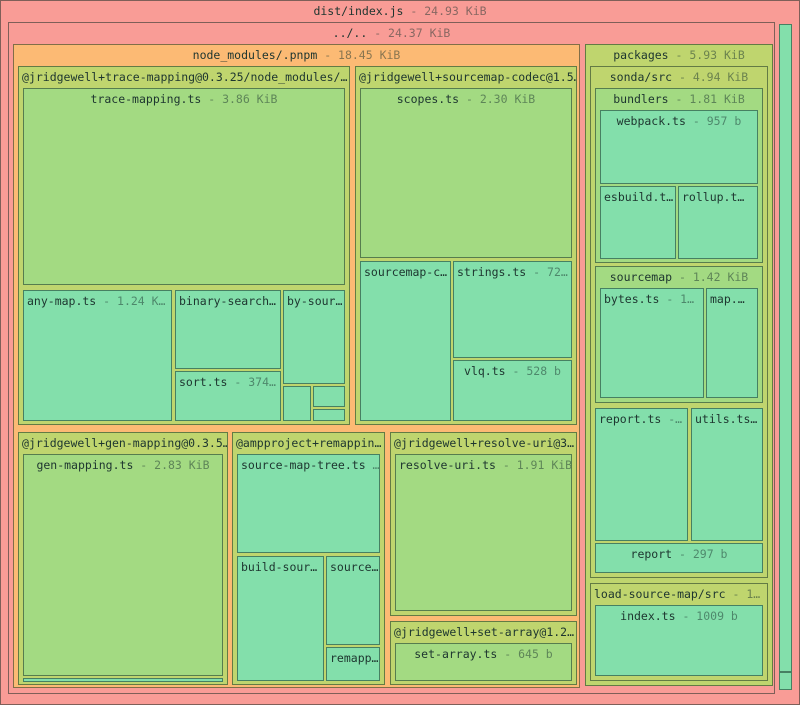 This screenshot has height=705, width=800. What do you see at coordinates (409, 33) in the screenshot?
I see `tile-label-size: - 24.37 KiB` at bounding box center [409, 33].